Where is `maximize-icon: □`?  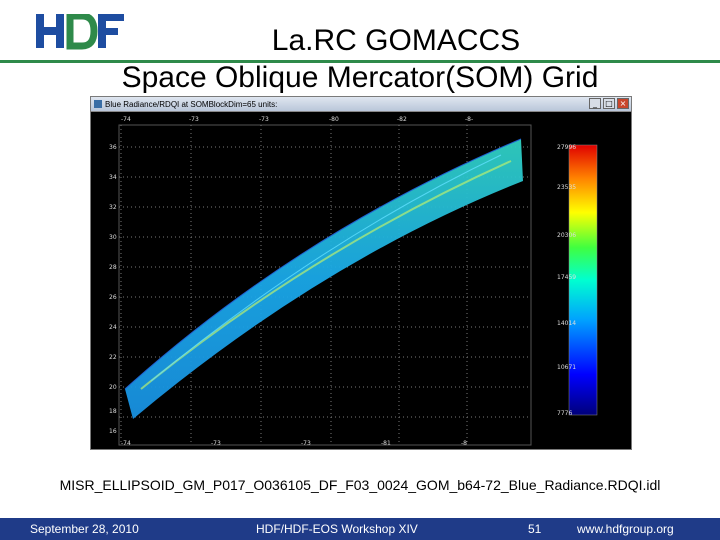 maximize-icon: □ is located at coordinates (609, 103).